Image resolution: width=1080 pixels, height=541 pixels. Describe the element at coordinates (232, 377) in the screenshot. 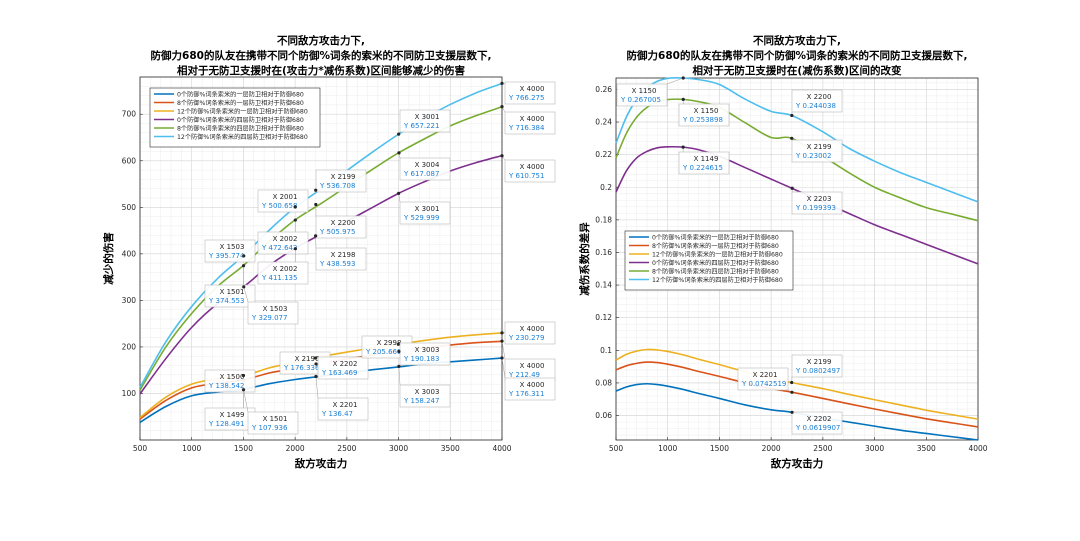

I see `datatip-x: X 1500` at that location.